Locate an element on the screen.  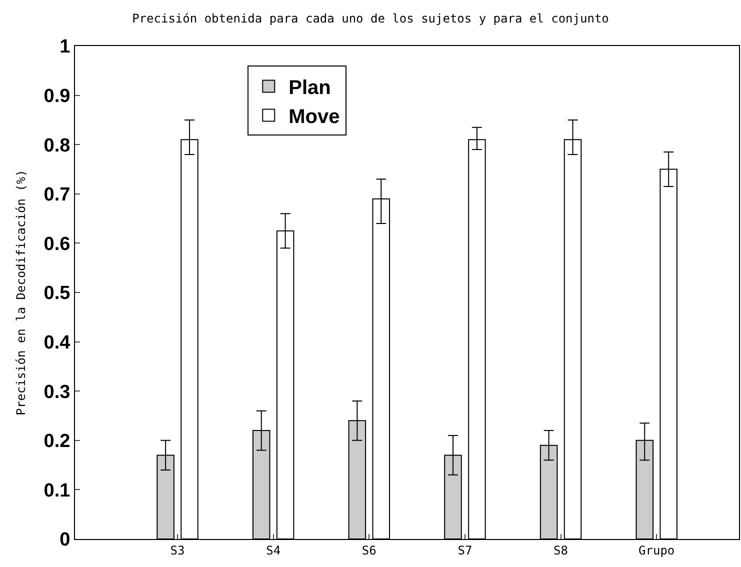
y-tick-label: 0.3 is located at coordinates (57, 392).